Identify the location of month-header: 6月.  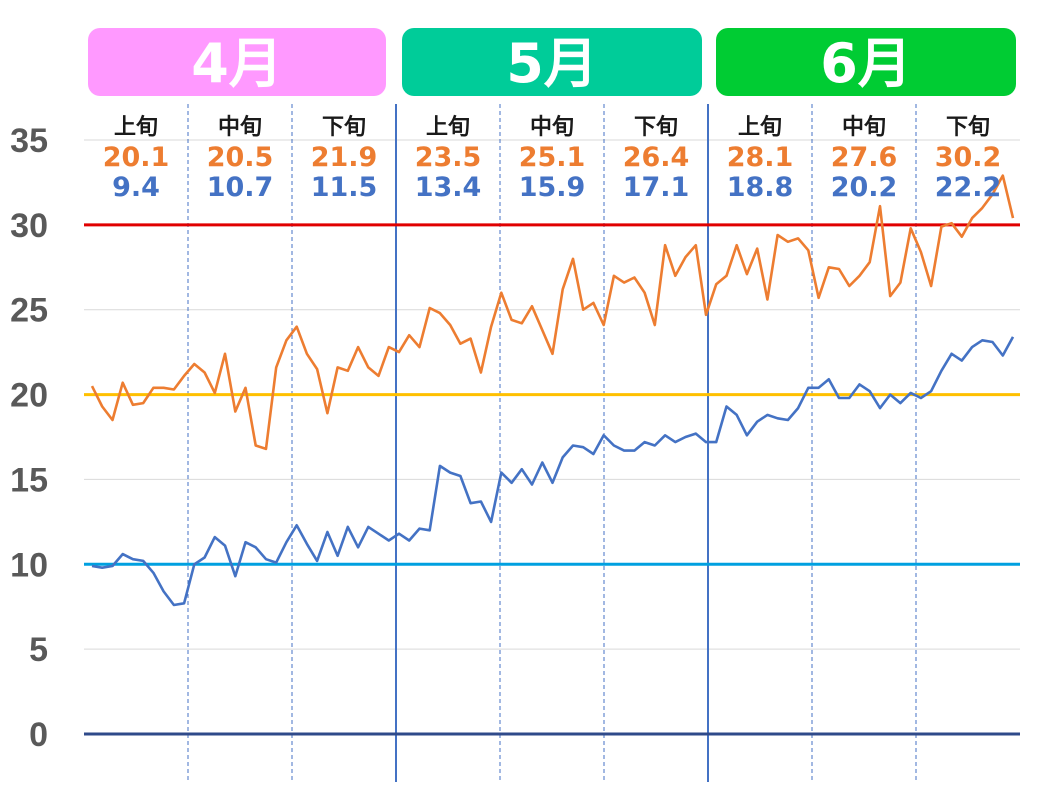
(866, 62).